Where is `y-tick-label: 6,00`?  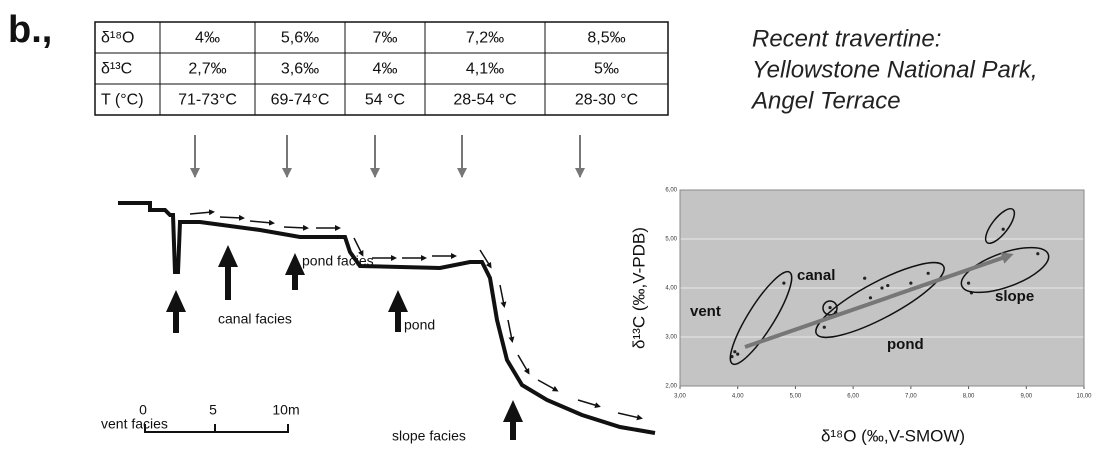
y-tick-label: 6,00 is located at coordinates (671, 191).